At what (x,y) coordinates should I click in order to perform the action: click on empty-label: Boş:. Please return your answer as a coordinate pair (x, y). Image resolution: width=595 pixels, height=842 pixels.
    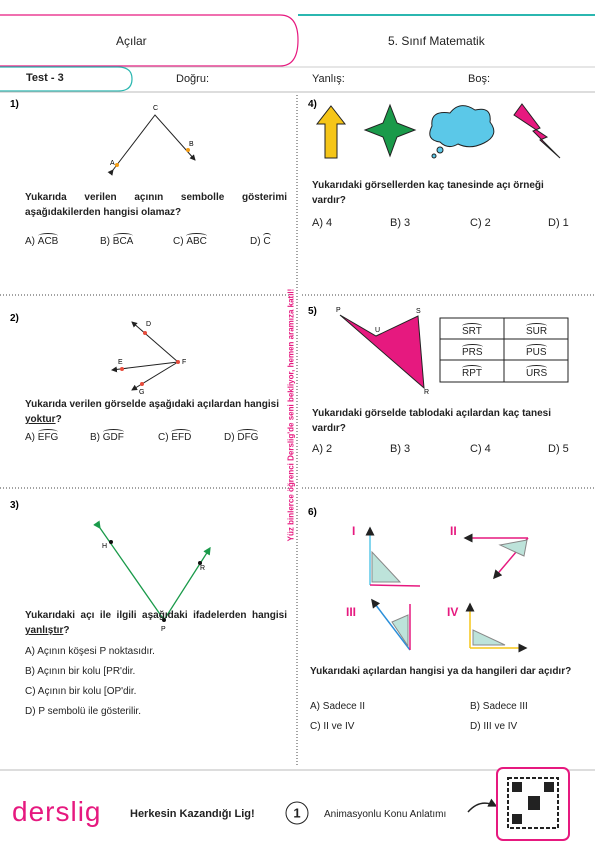
    Looking at the image, I should click on (479, 79).